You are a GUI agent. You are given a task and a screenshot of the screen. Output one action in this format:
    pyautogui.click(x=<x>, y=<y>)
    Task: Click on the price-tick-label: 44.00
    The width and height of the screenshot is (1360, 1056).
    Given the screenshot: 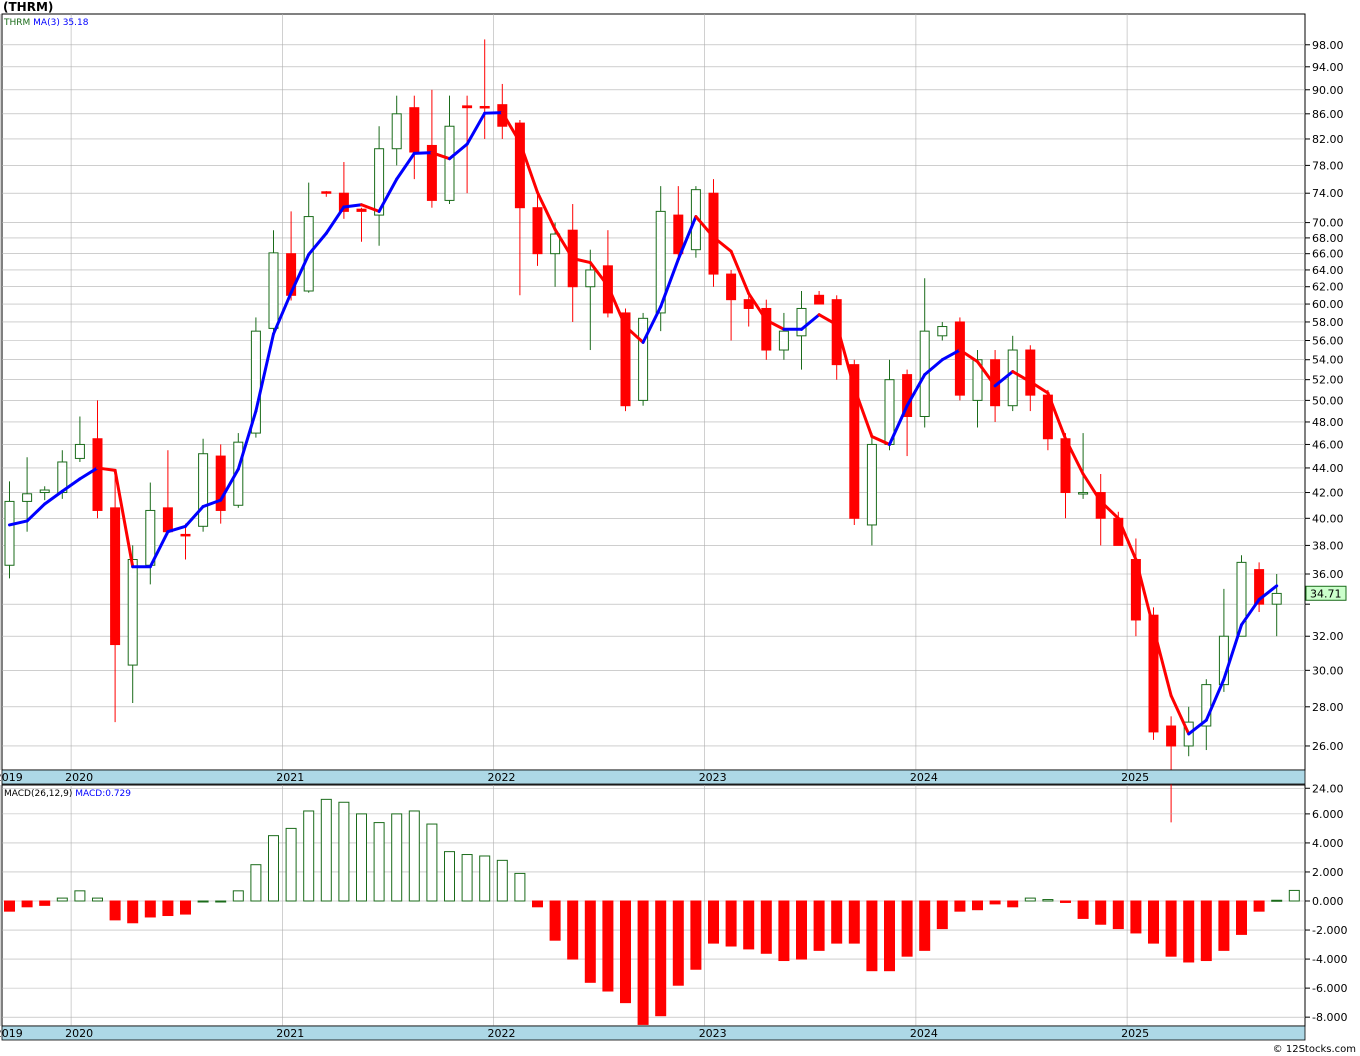 What is the action you would take?
    pyautogui.click(x=1328, y=468)
    